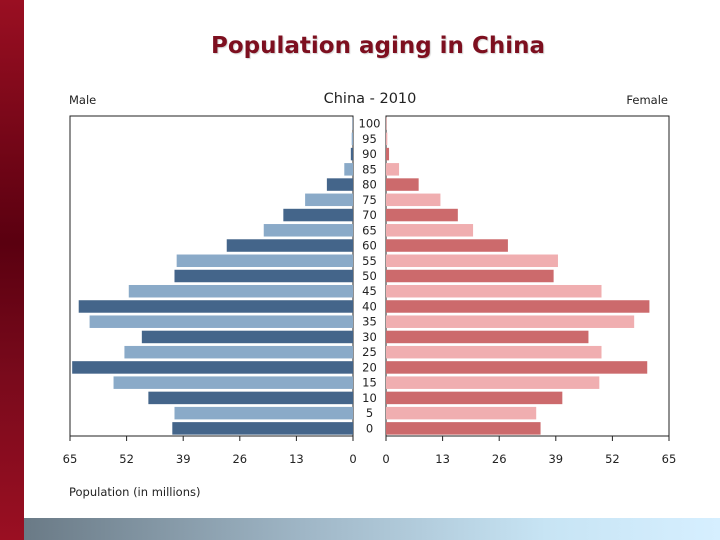 Image resolution: width=720 pixels, height=540 pixels. What do you see at coordinates (369, 291) in the screenshot?
I see `age-label-45: 45` at bounding box center [369, 291].